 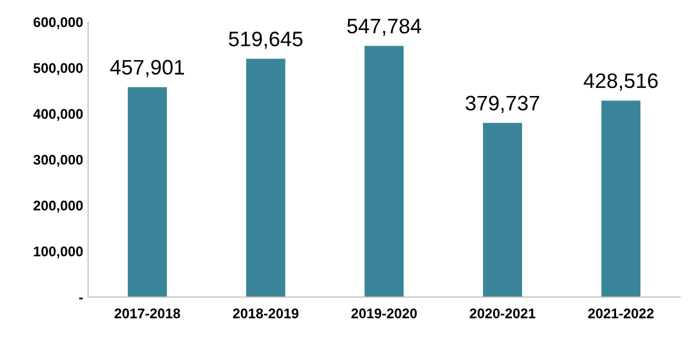 I want to click on y-tick-label: 600,000, so click(x=58, y=23).